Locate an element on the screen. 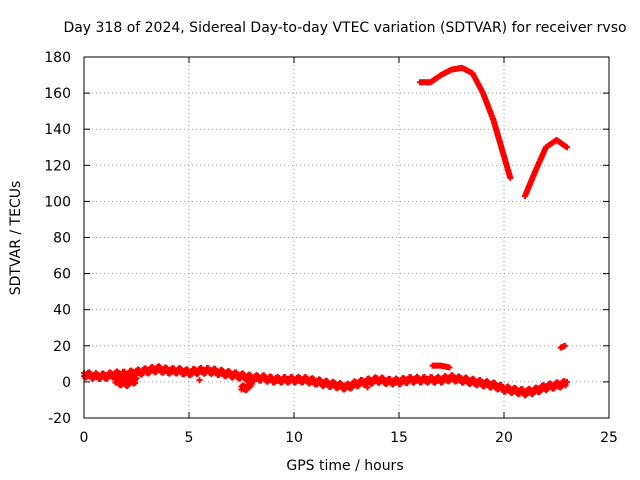  y-axis-label: SDTVAR / TECUs is located at coordinates (16, 238).